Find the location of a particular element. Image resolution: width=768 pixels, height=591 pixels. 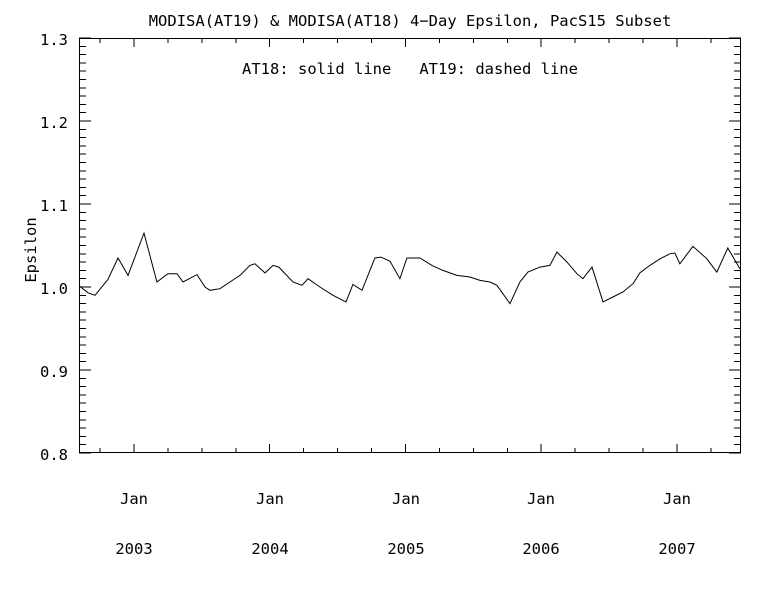

y-tick-label: 1.1 is located at coordinates (54, 206).